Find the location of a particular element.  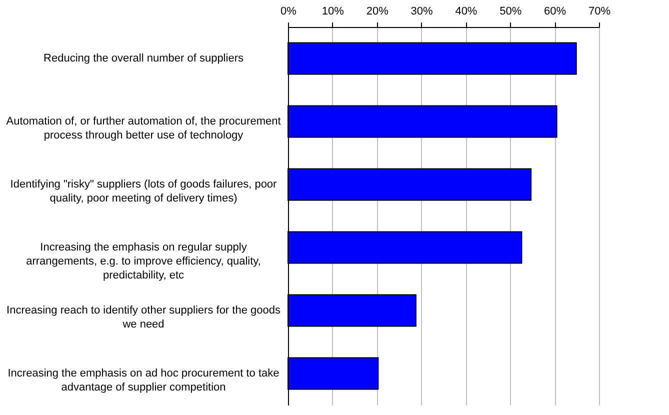

y-tick-label: Identifying "risky" suppliers (lots of goods failures, poor quality, poor meeting of delivery times) is located at coordinates (144, 191).